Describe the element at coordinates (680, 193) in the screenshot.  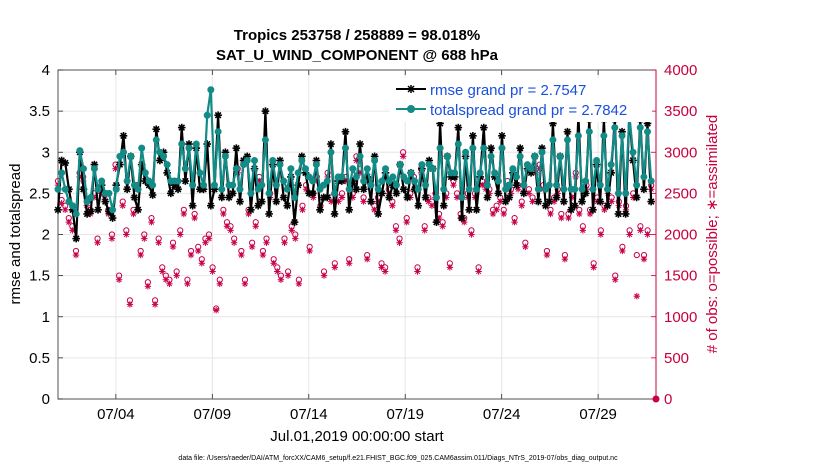
I see `y-right-tick-label: 2500` at that location.